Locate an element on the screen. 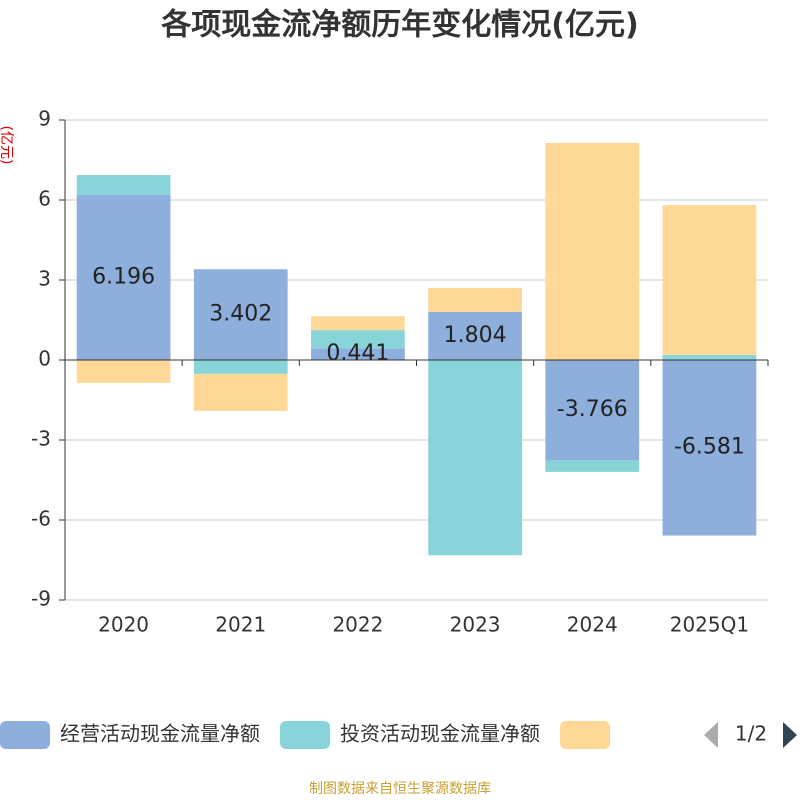 The height and width of the screenshot is (800, 800). y-tick-label: -9 is located at coordinates (41, 599).